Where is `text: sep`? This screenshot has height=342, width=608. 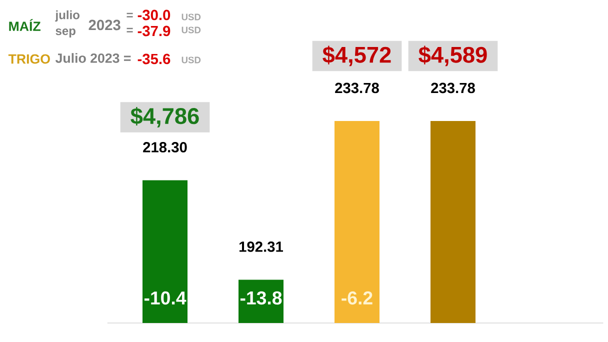
text: sep is located at coordinates (66, 33).